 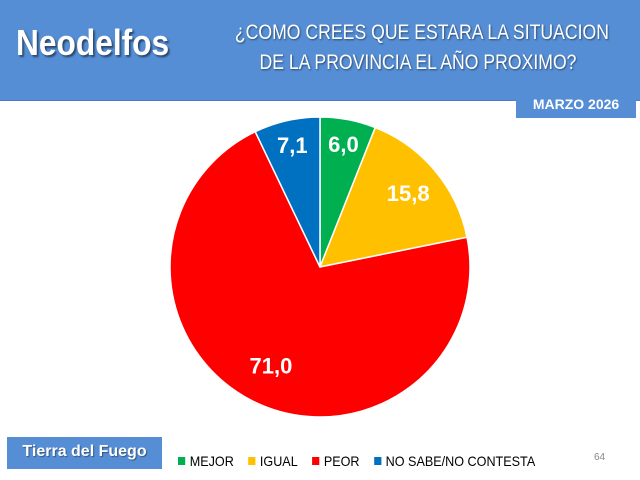 I want to click on legend-item: NO SABE/NO CONTESTA, so click(x=454, y=461).